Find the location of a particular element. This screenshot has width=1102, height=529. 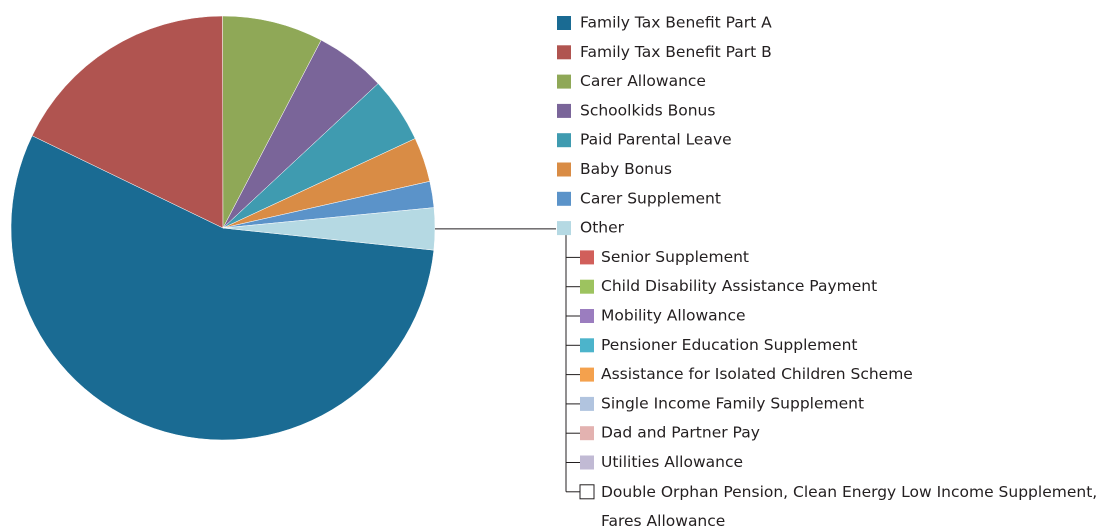

legend-label: Paid Parental Leave is located at coordinates (656, 140).